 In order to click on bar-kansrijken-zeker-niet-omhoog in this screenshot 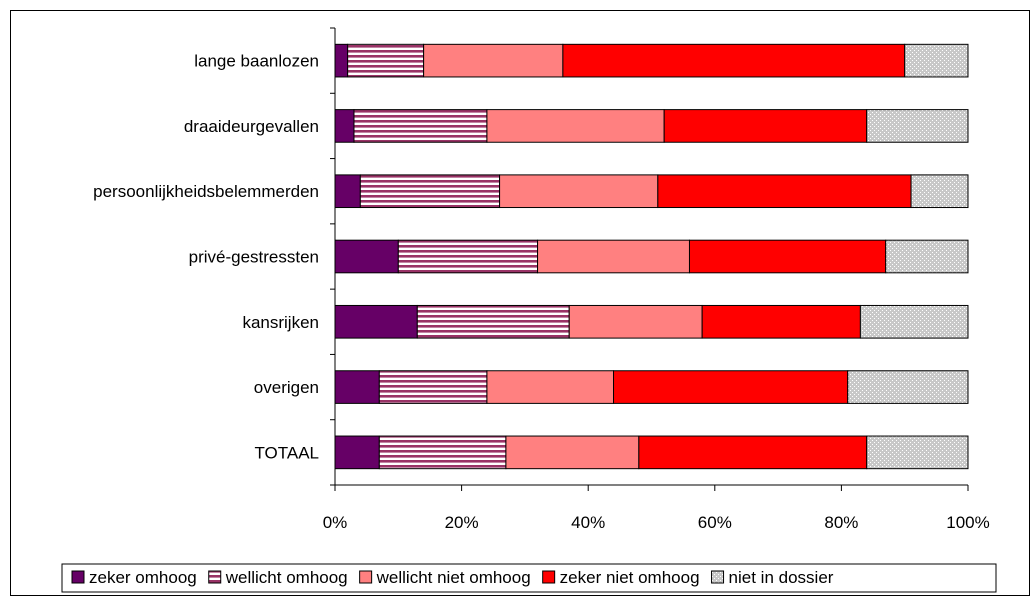, I will do `click(781, 321)`.